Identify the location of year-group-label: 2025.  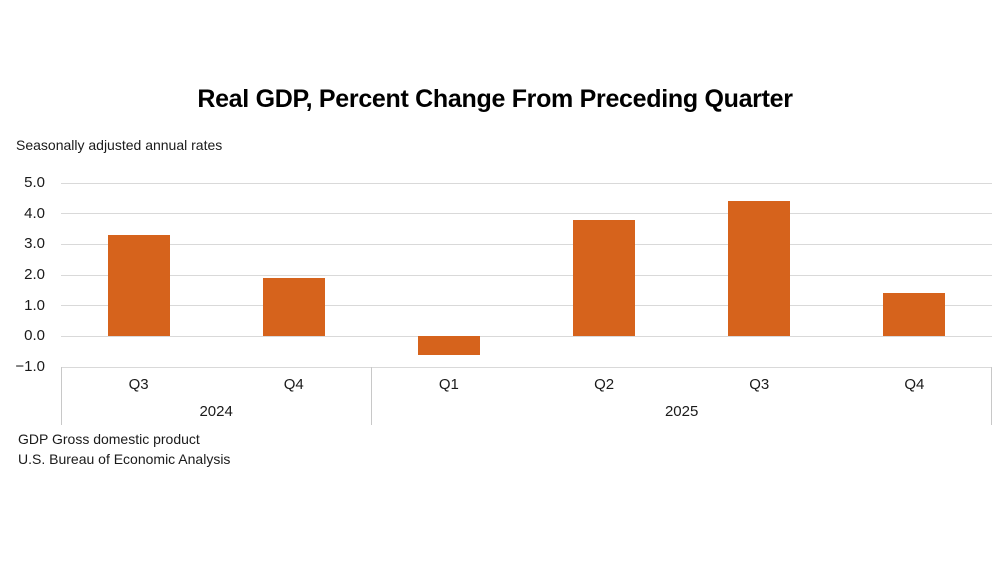
(681, 411).